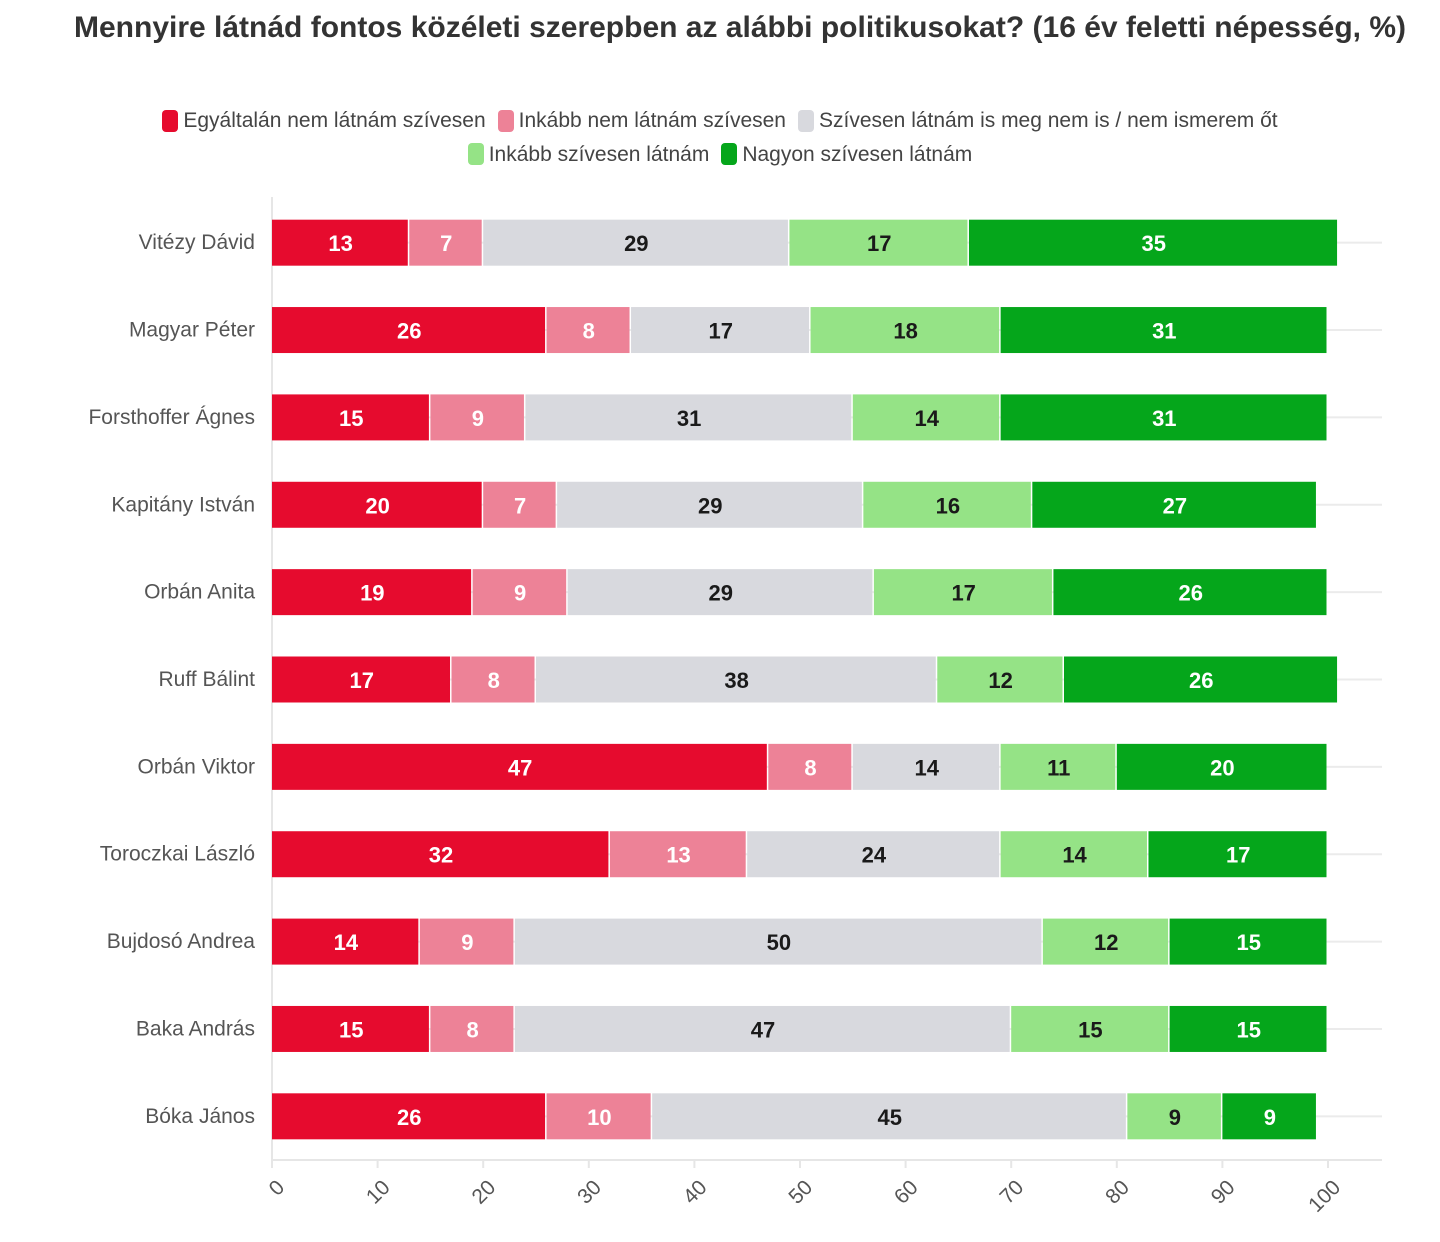  What do you see at coordinates (599, 154) in the screenshot?
I see `legend-label: Inkább szívesen látnám` at bounding box center [599, 154].